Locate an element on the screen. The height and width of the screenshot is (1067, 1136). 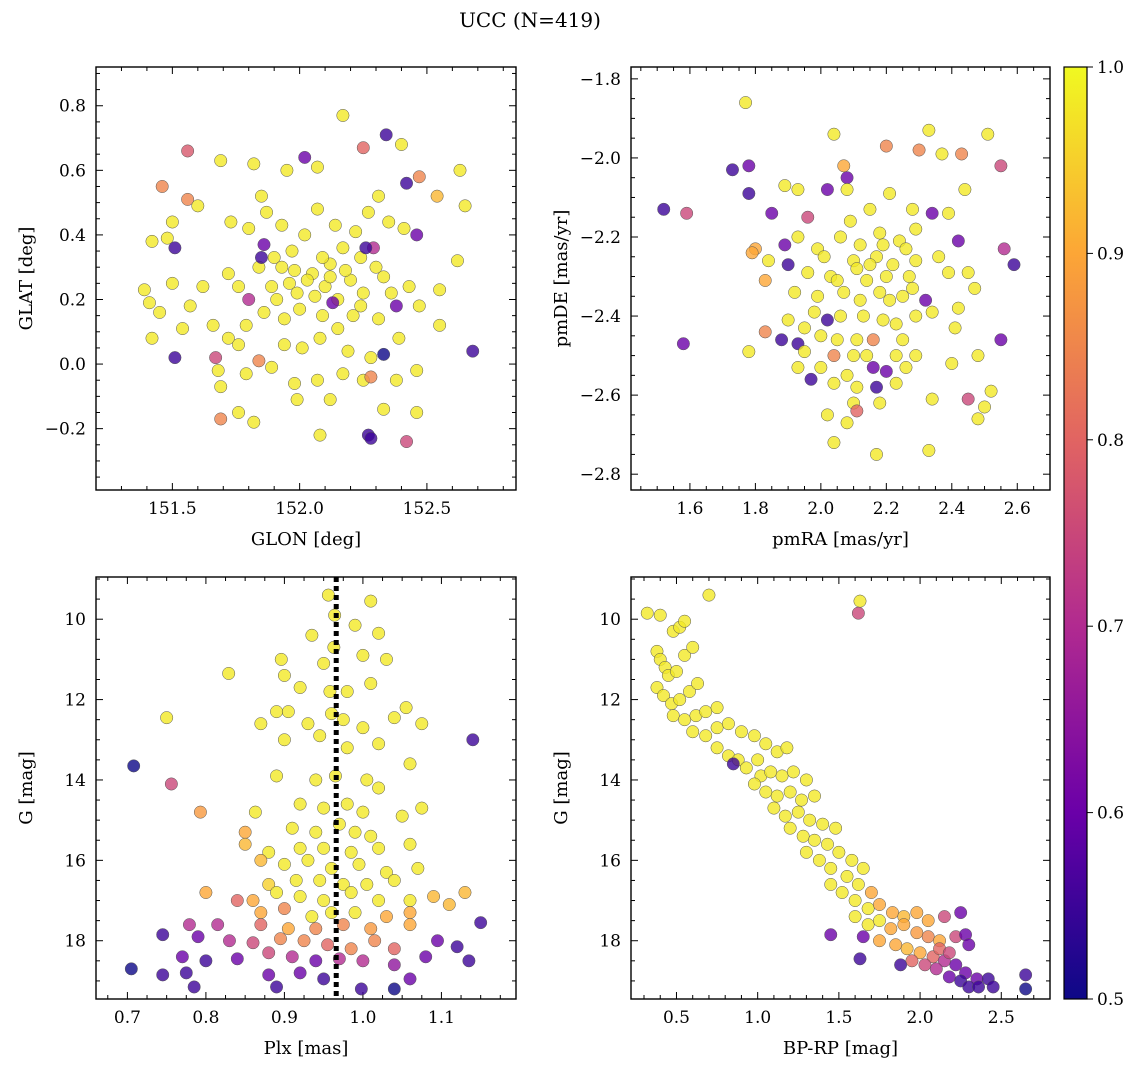
x-tick-label: 0.5 is located at coordinates (676, 1018).